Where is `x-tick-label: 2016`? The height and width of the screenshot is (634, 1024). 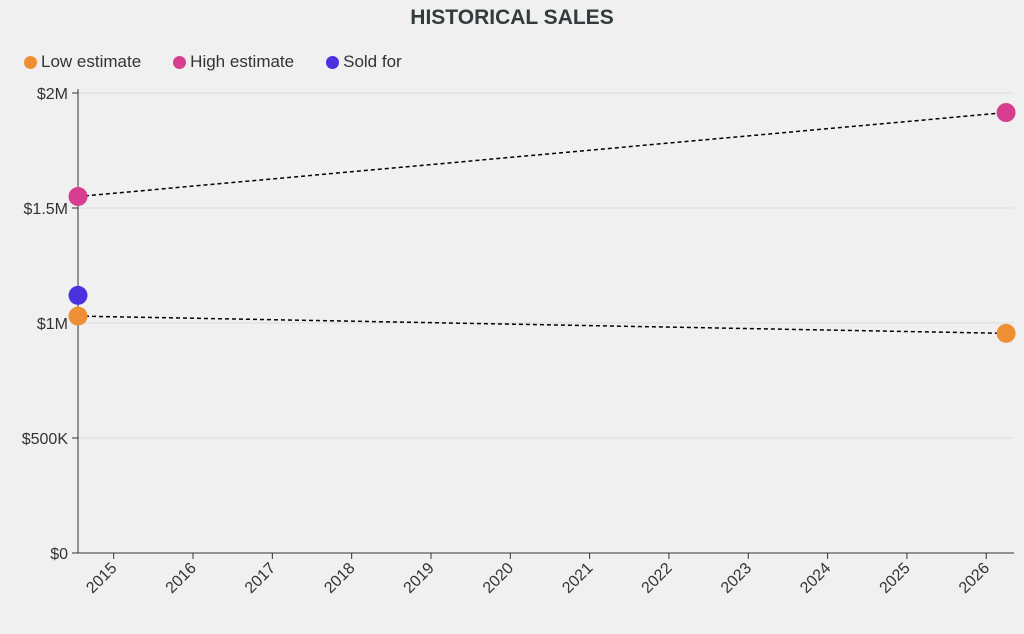 x-tick-label: 2016 is located at coordinates (181, 578).